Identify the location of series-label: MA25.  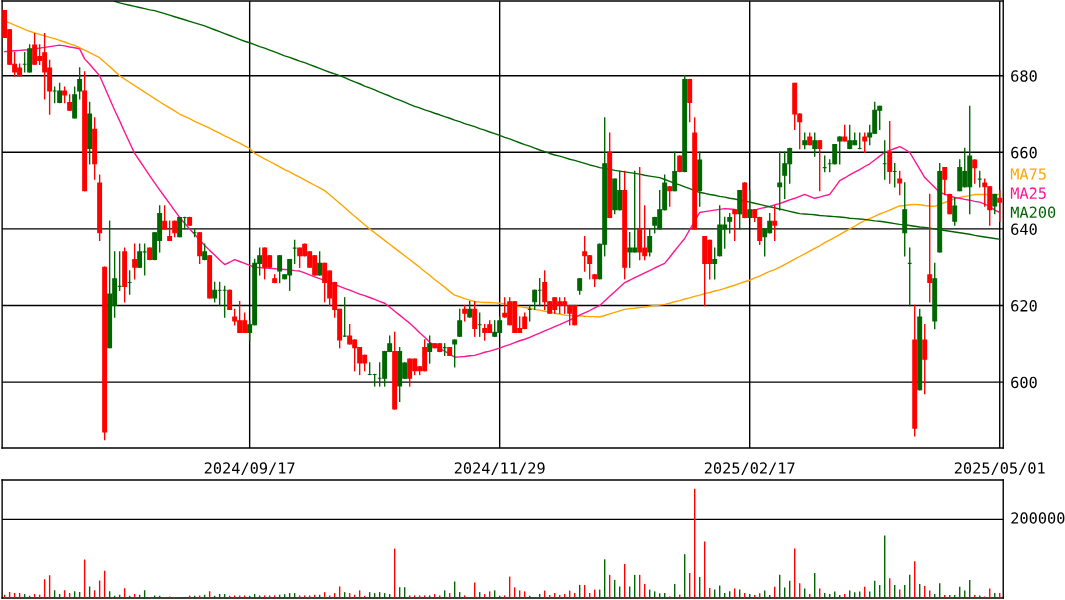
(1028, 193).